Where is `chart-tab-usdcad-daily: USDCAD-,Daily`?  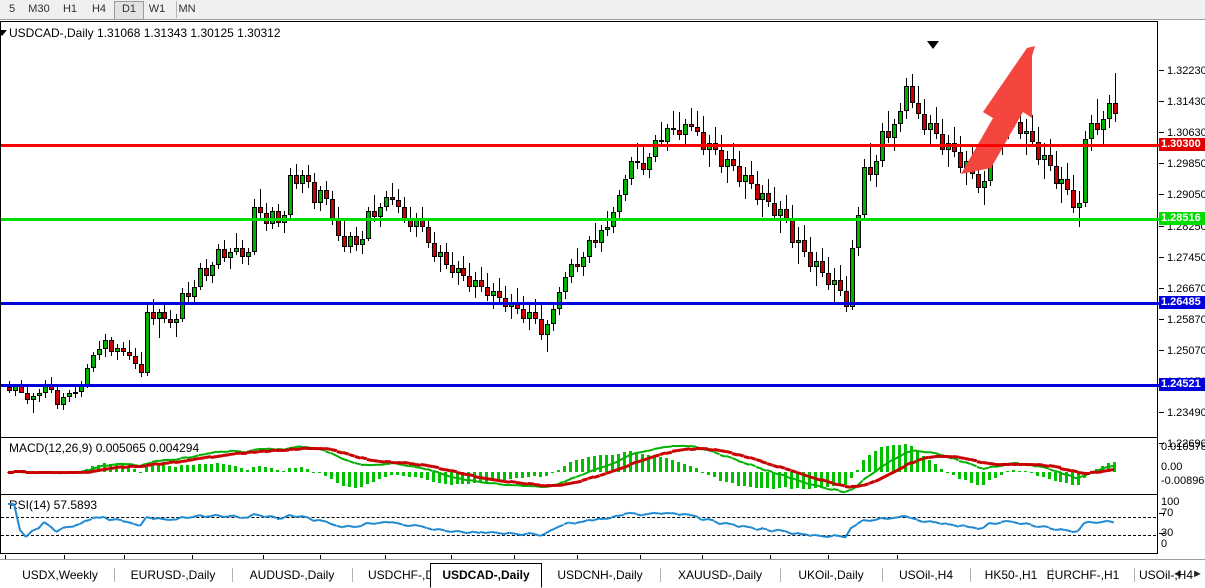
chart-tab-usdcad-daily: USDCAD-,Daily is located at coordinates (486, 575).